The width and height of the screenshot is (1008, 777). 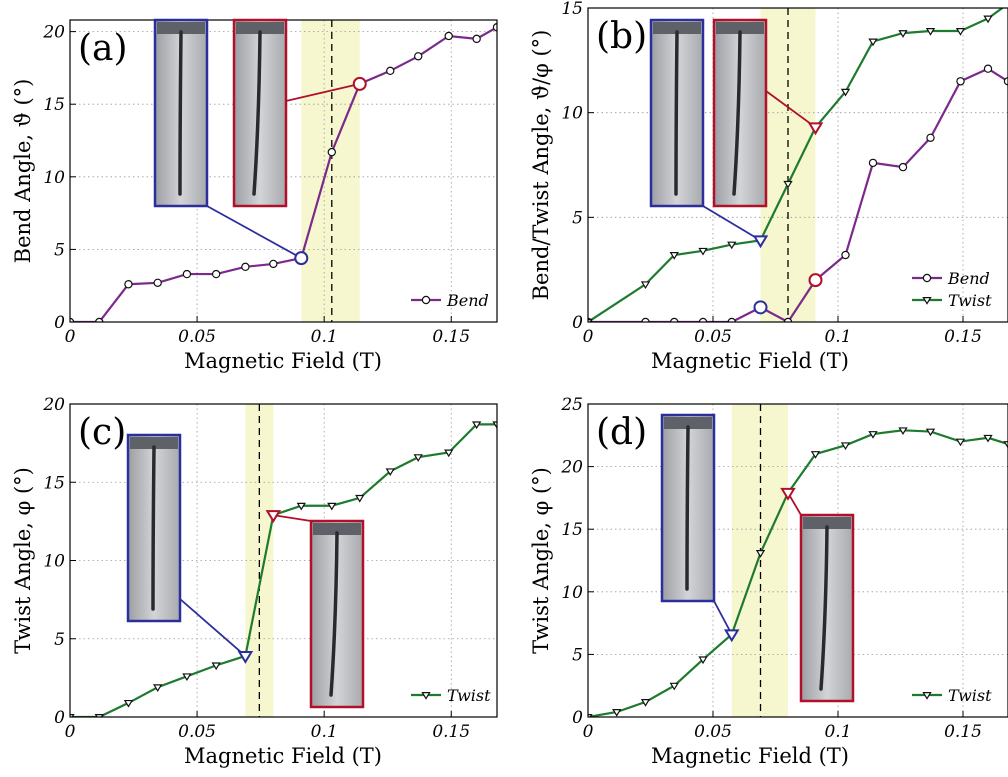 I want to click on panel-label: (a), so click(x=103, y=48).